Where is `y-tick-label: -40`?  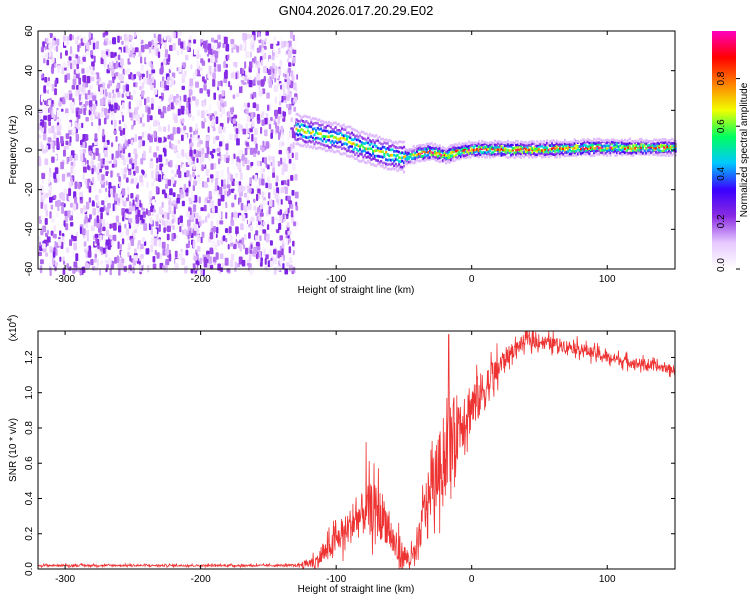 y-tick-label: -40 is located at coordinates (29, 229).